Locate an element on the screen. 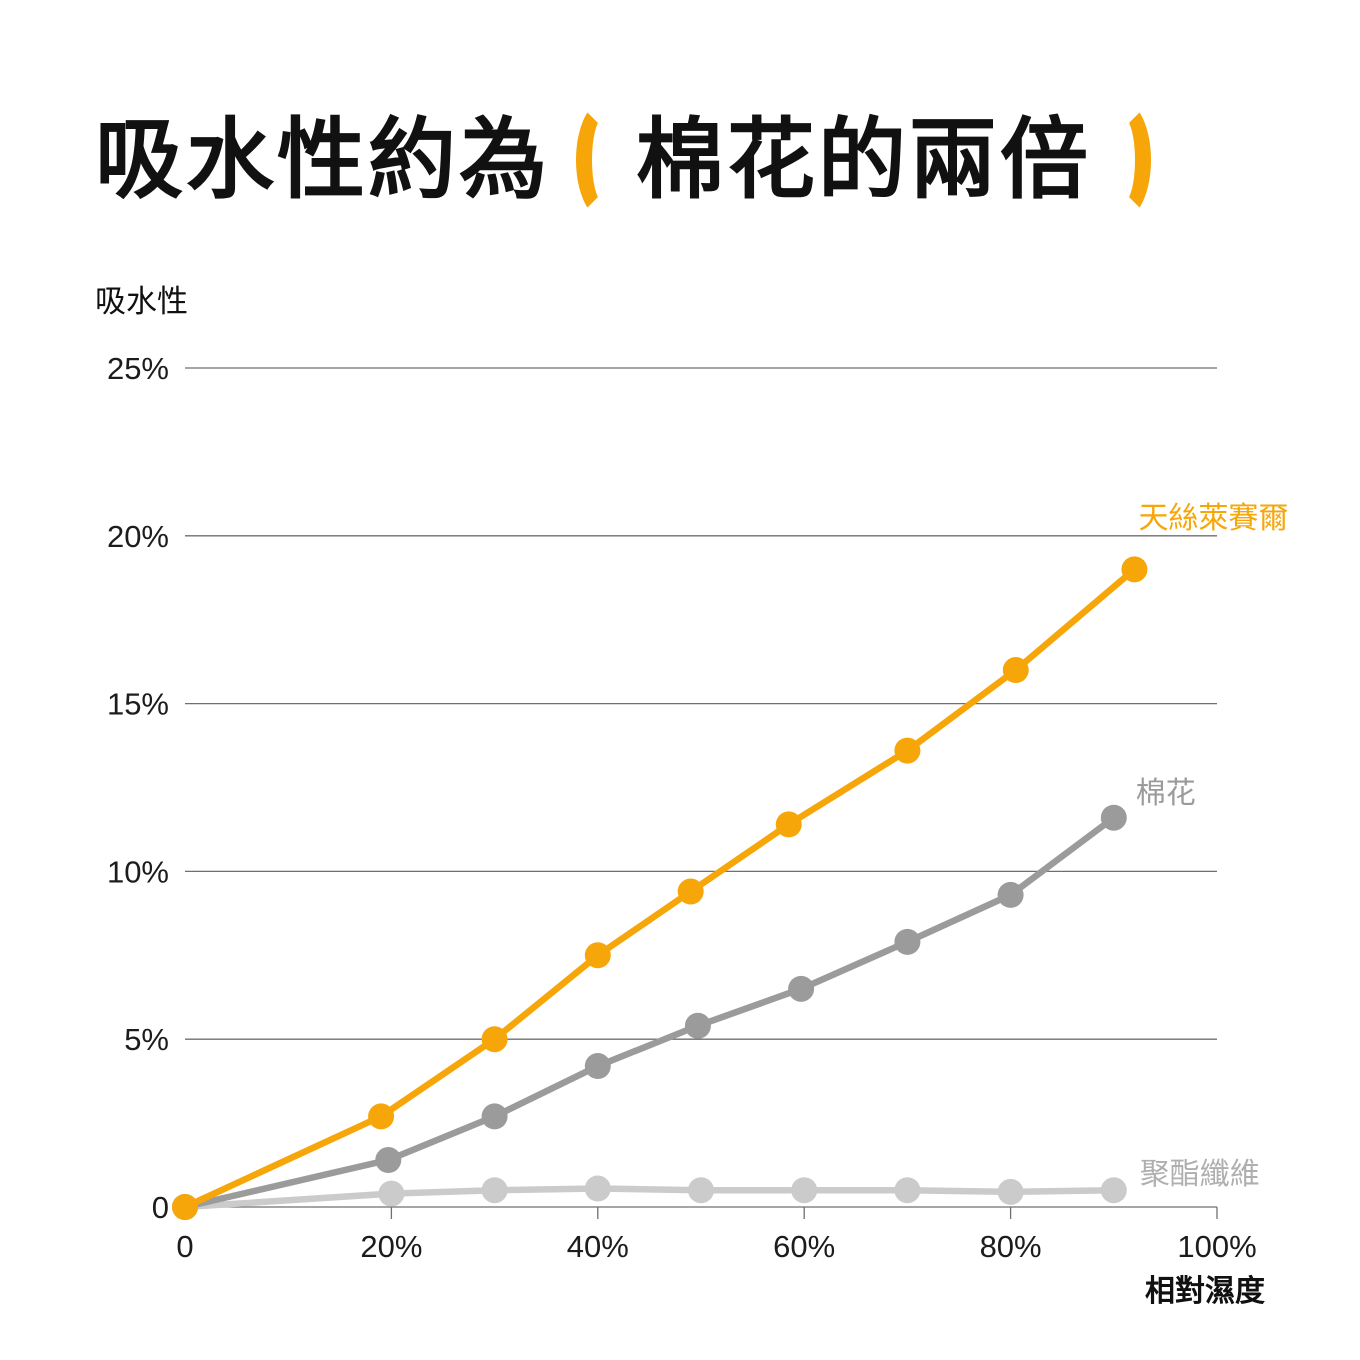 This screenshot has height=1360, width=1360. y-tick-label-25%: 25% is located at coordinates (138, 368).